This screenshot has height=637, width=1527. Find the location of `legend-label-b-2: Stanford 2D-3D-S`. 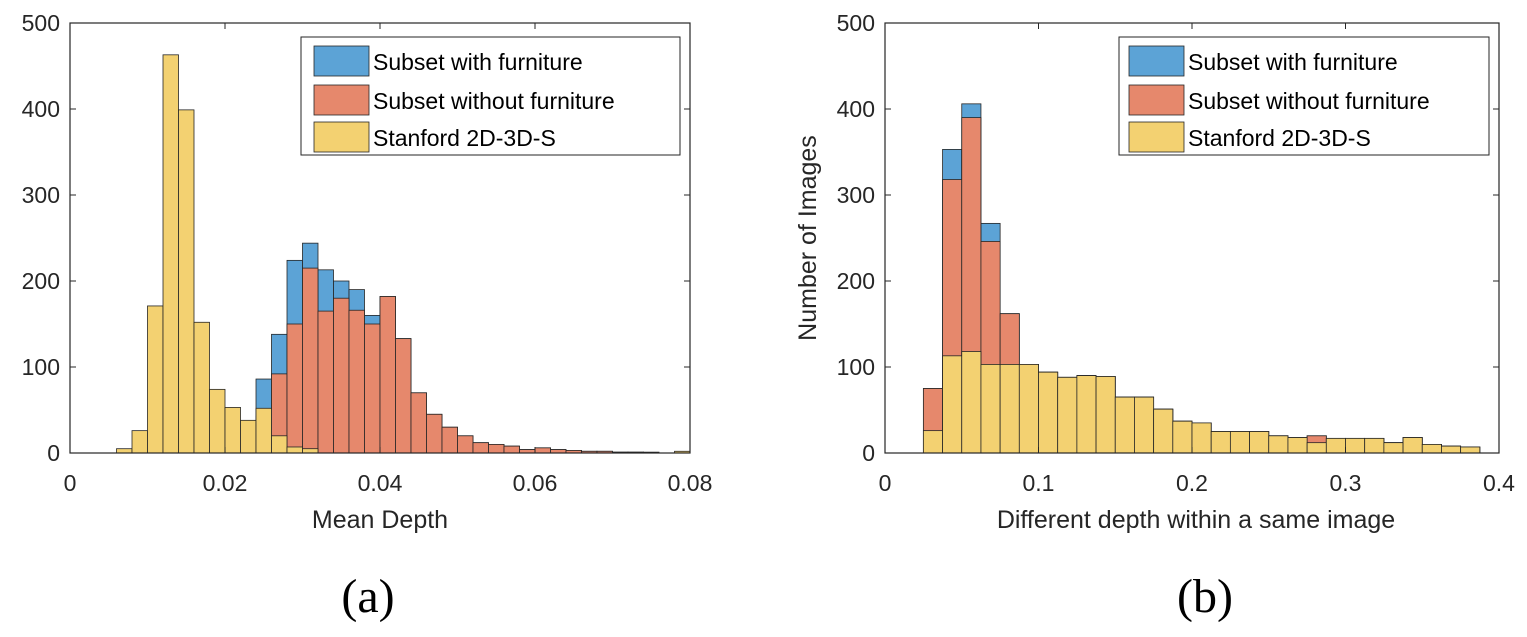

legend-label-b-2: Stanford 2D-3D-S is located at coordinates (1279, 138).